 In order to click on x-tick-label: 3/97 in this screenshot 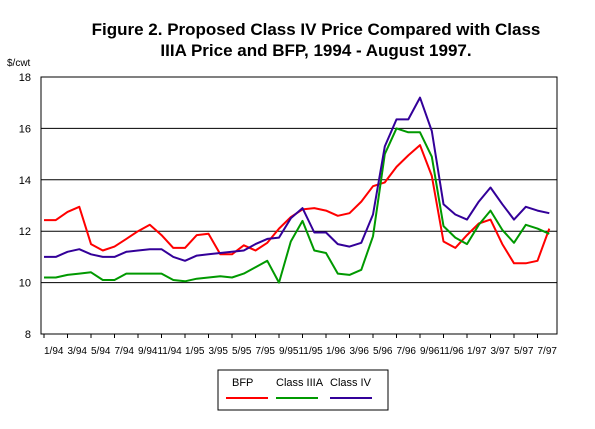, I will do `click(501, 351)`.